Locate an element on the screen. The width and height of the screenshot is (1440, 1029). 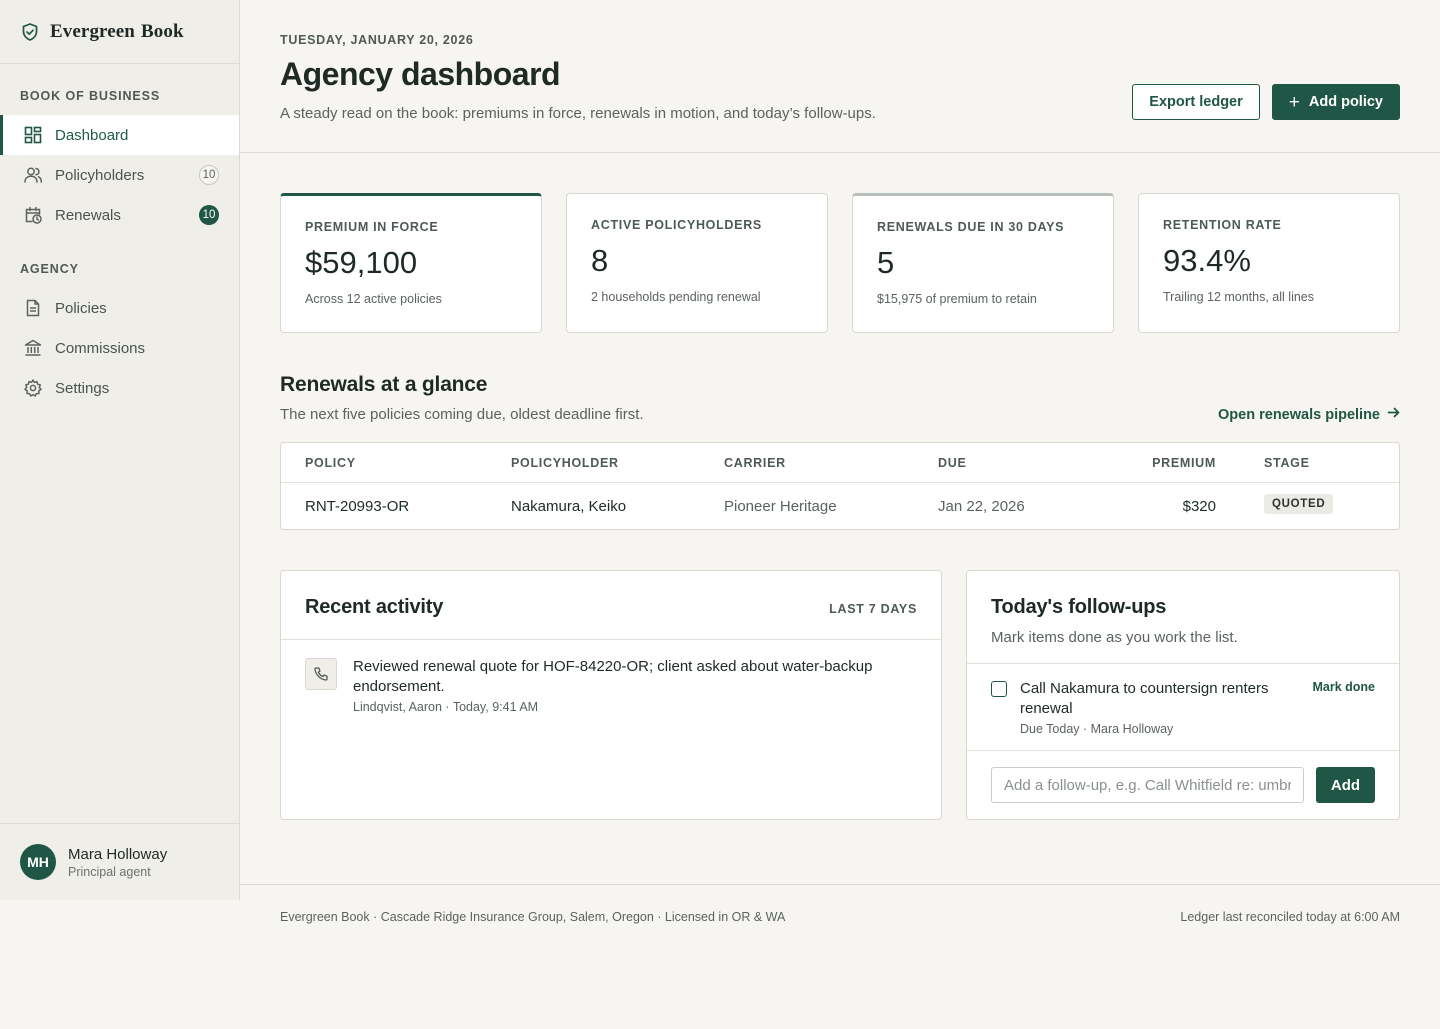
stat-label: RETENTION RATE is located at coordinates (1222, 225).